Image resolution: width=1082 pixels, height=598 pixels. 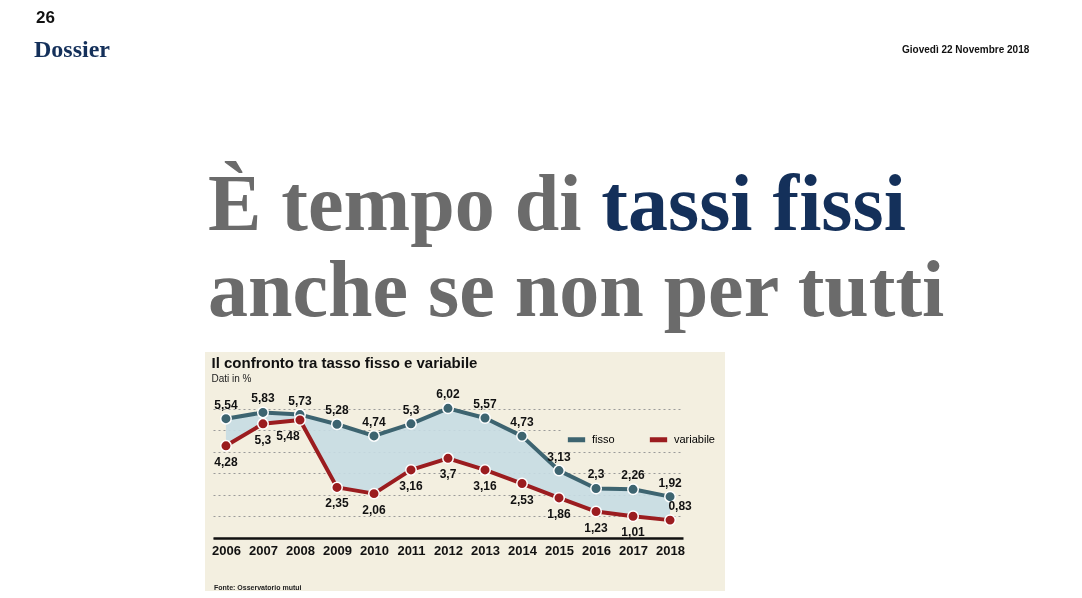 What do you see at coordinates (523, 550) in the screenshot?
I see `x-tick-label: 2014` at bounding box center [523, 550].